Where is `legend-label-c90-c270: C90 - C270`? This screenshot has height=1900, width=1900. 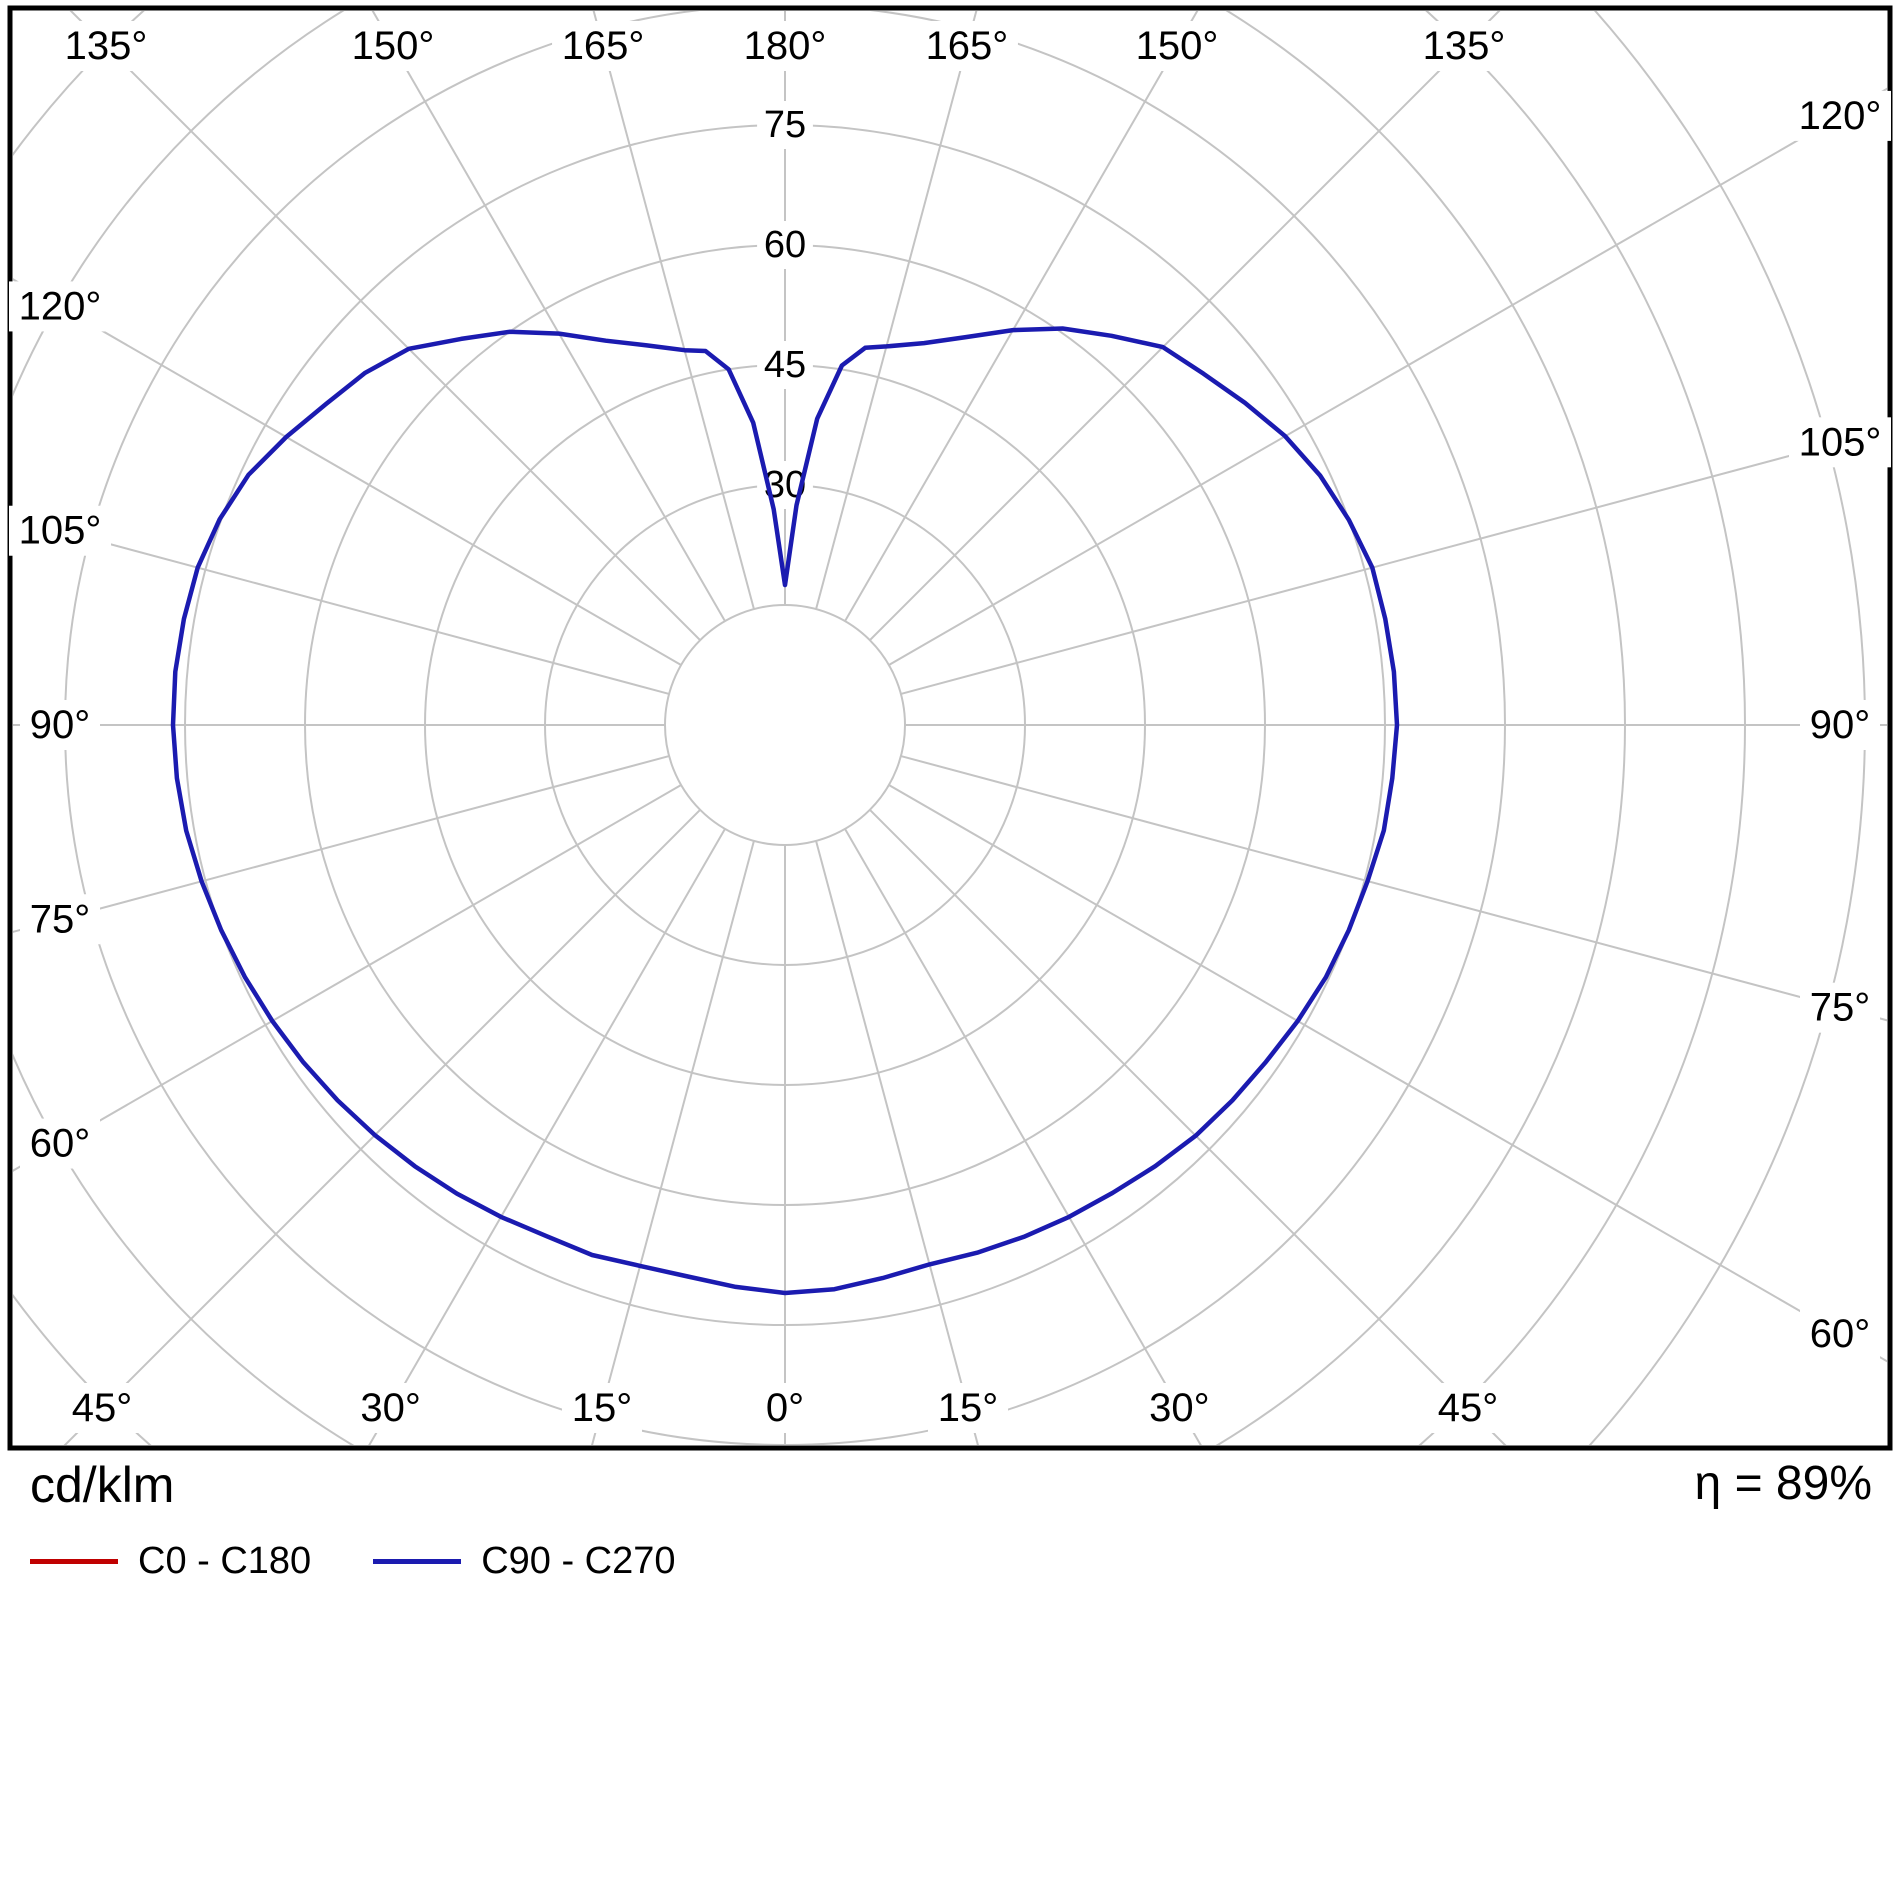 legend-label-c90-c270: C90 - C270 is located at coordinates (578, 1561).